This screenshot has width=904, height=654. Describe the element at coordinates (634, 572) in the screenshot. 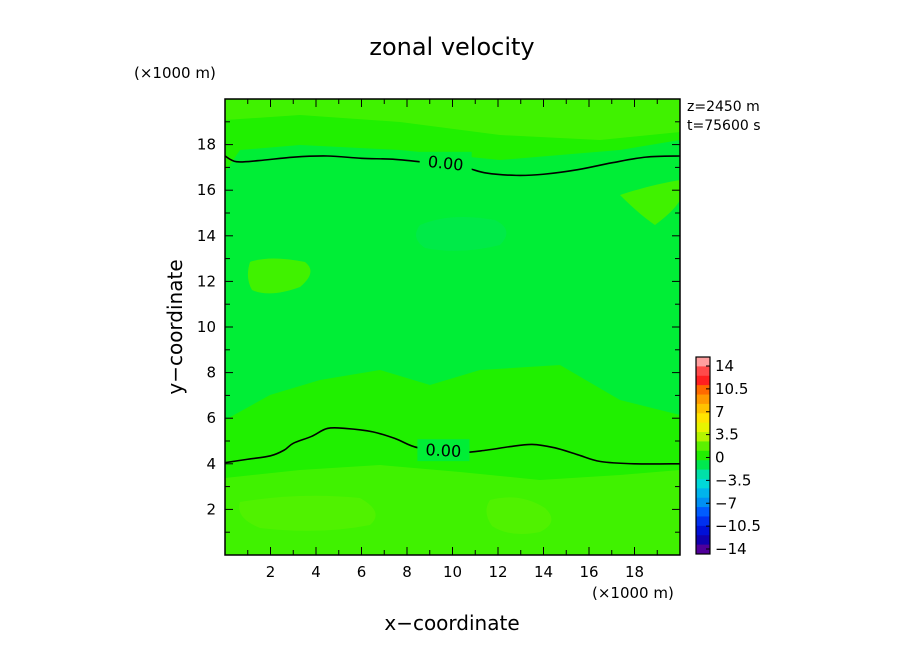

I see `x-tick-label: 18` at that location.